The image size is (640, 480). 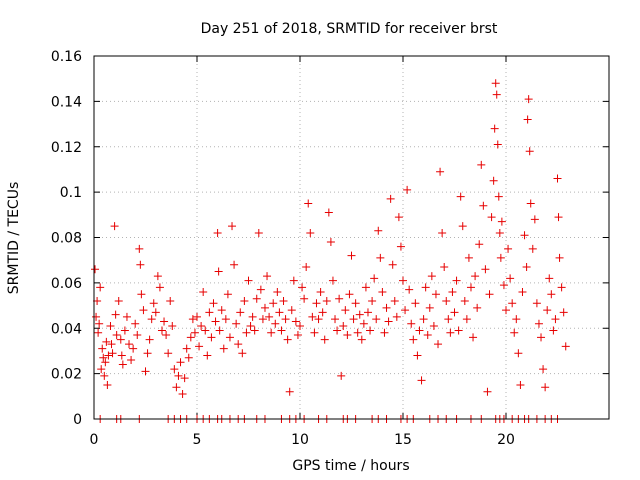 What do you see at coordinates (403, 440) in the screenshot?
I see `x-tick-label: 15` at bounding box center [403, 440].